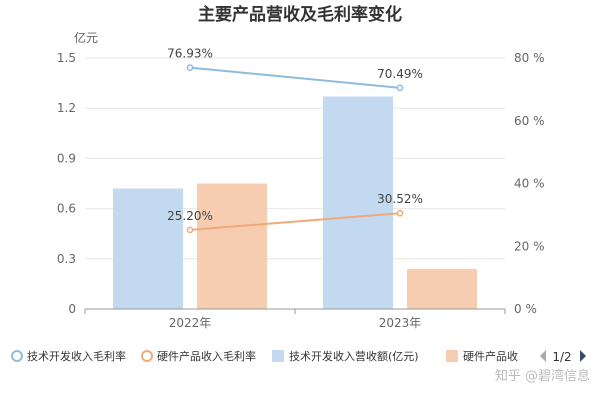 This screenshot has width=600, height=404. What do you see at coordinates (66, 259) in the screenshot?
I see `left-tick-label: 0.3` at bounding box center [66, 259].